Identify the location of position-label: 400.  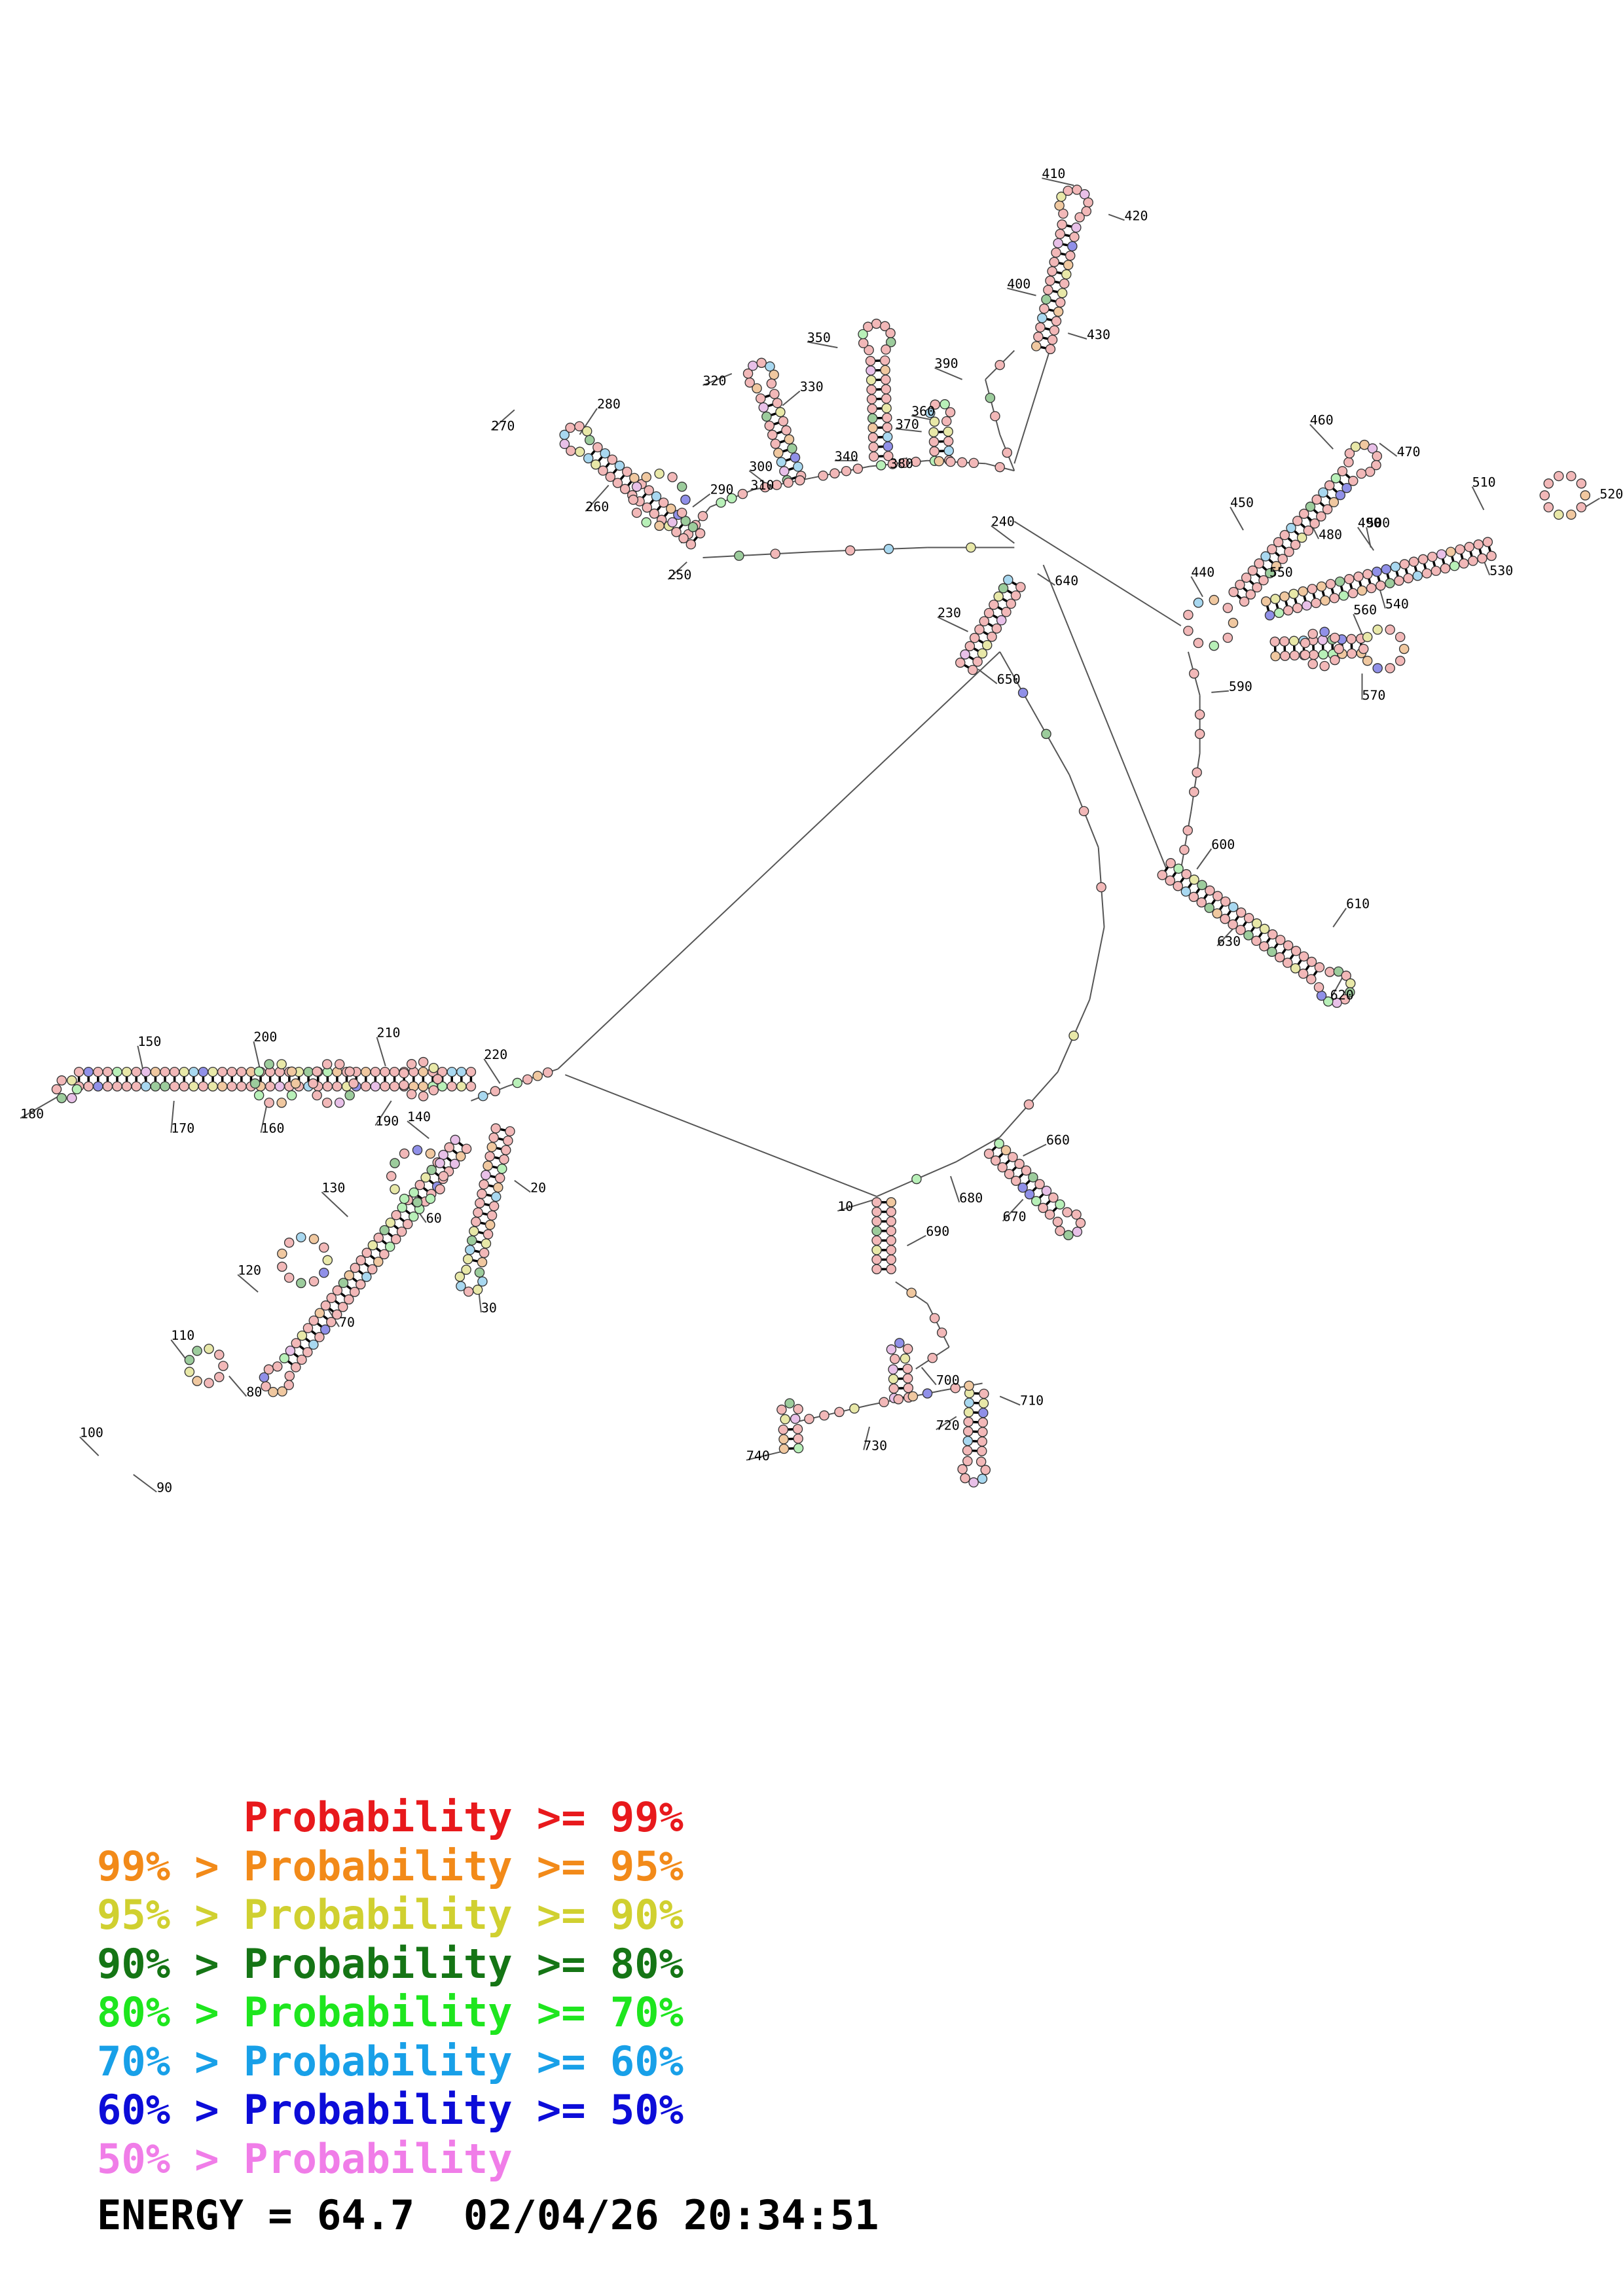
(1018, 283).